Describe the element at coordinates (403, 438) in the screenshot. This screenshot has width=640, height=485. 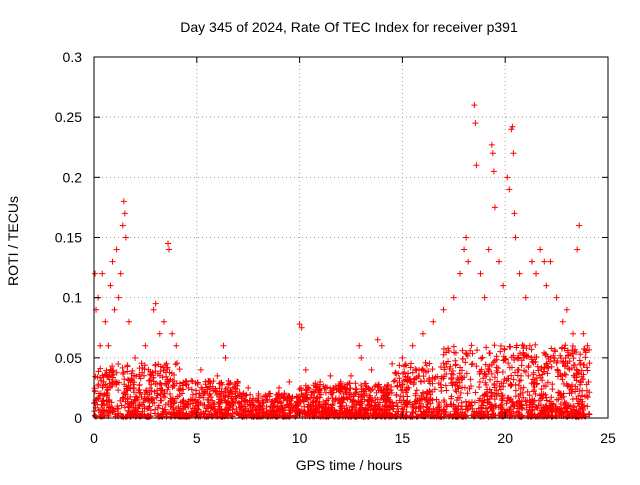
I see `x-tick-label: 15` at that location.